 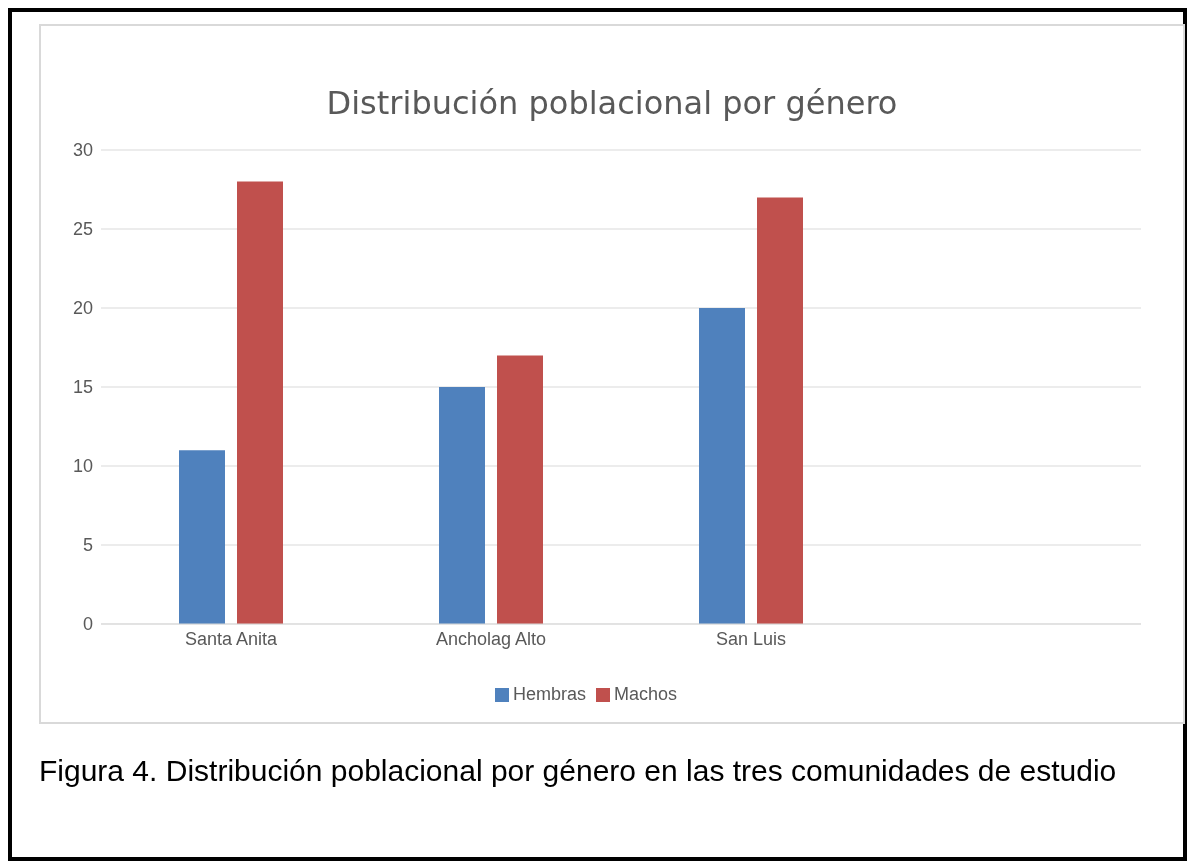 I want to click on y-tick-label: 25, so click(x=82, y=229).